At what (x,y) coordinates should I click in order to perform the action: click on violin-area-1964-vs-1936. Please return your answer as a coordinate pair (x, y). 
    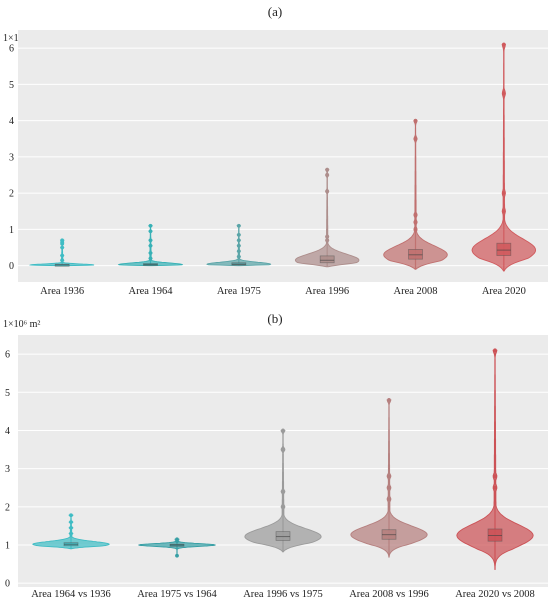
    Looking at the image, I should click on (71, 531).